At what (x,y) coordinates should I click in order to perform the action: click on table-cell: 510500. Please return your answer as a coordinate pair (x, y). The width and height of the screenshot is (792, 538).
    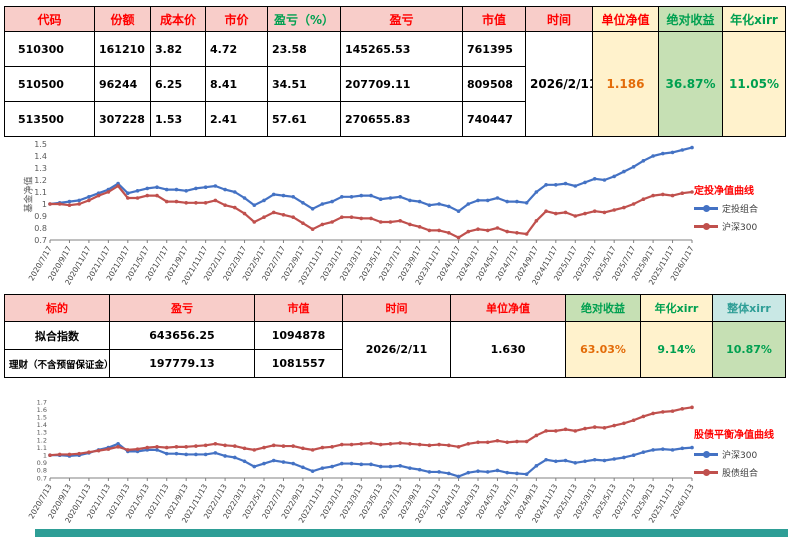
    Looking at the image, I should click on (49, 84).